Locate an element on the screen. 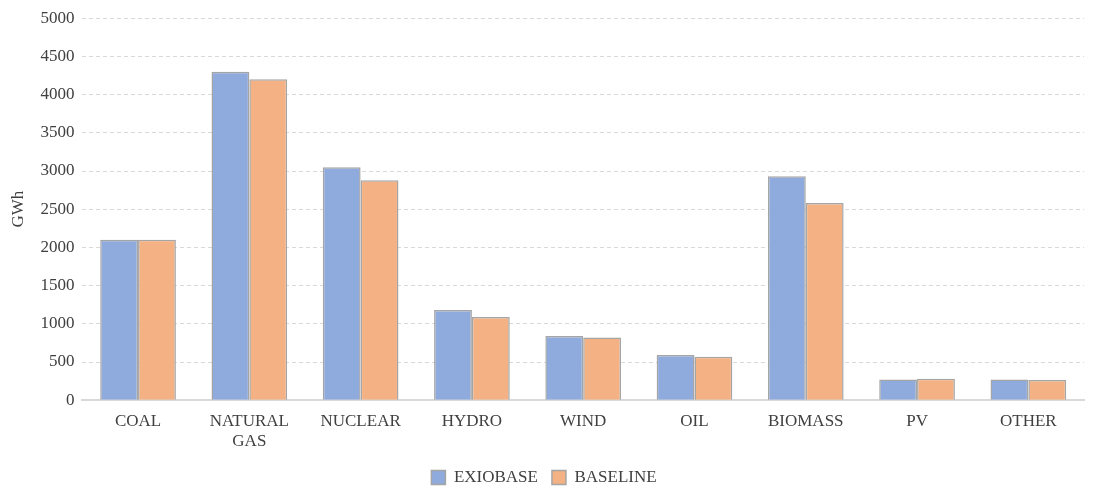  x-tick-label: PV is located at coordinates (917, 420).